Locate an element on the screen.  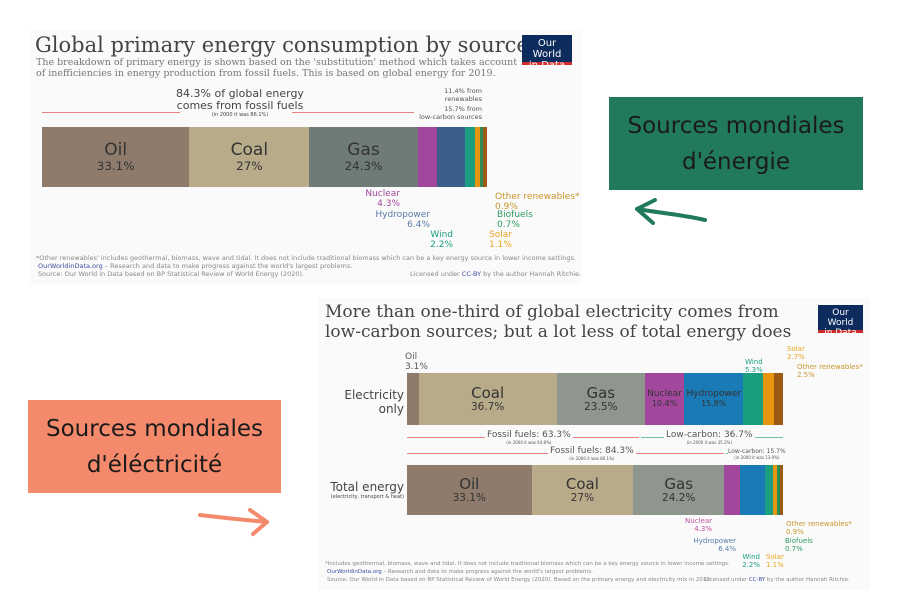
elec-label-wind: Wind 5.3% is located at coordinates (754, 366).